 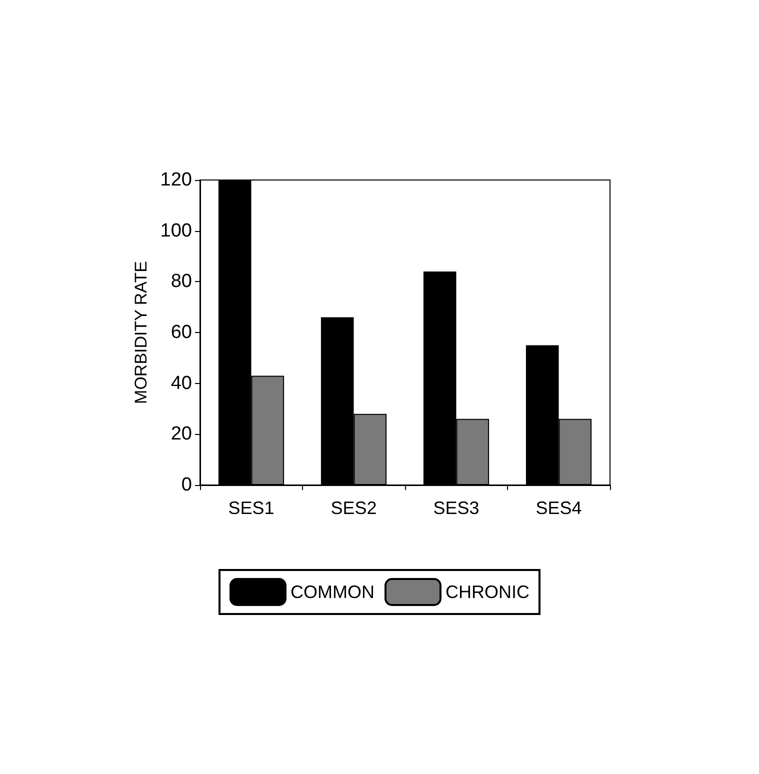 I want to click on legend-label: COMMON, so click(x=332, y=592).